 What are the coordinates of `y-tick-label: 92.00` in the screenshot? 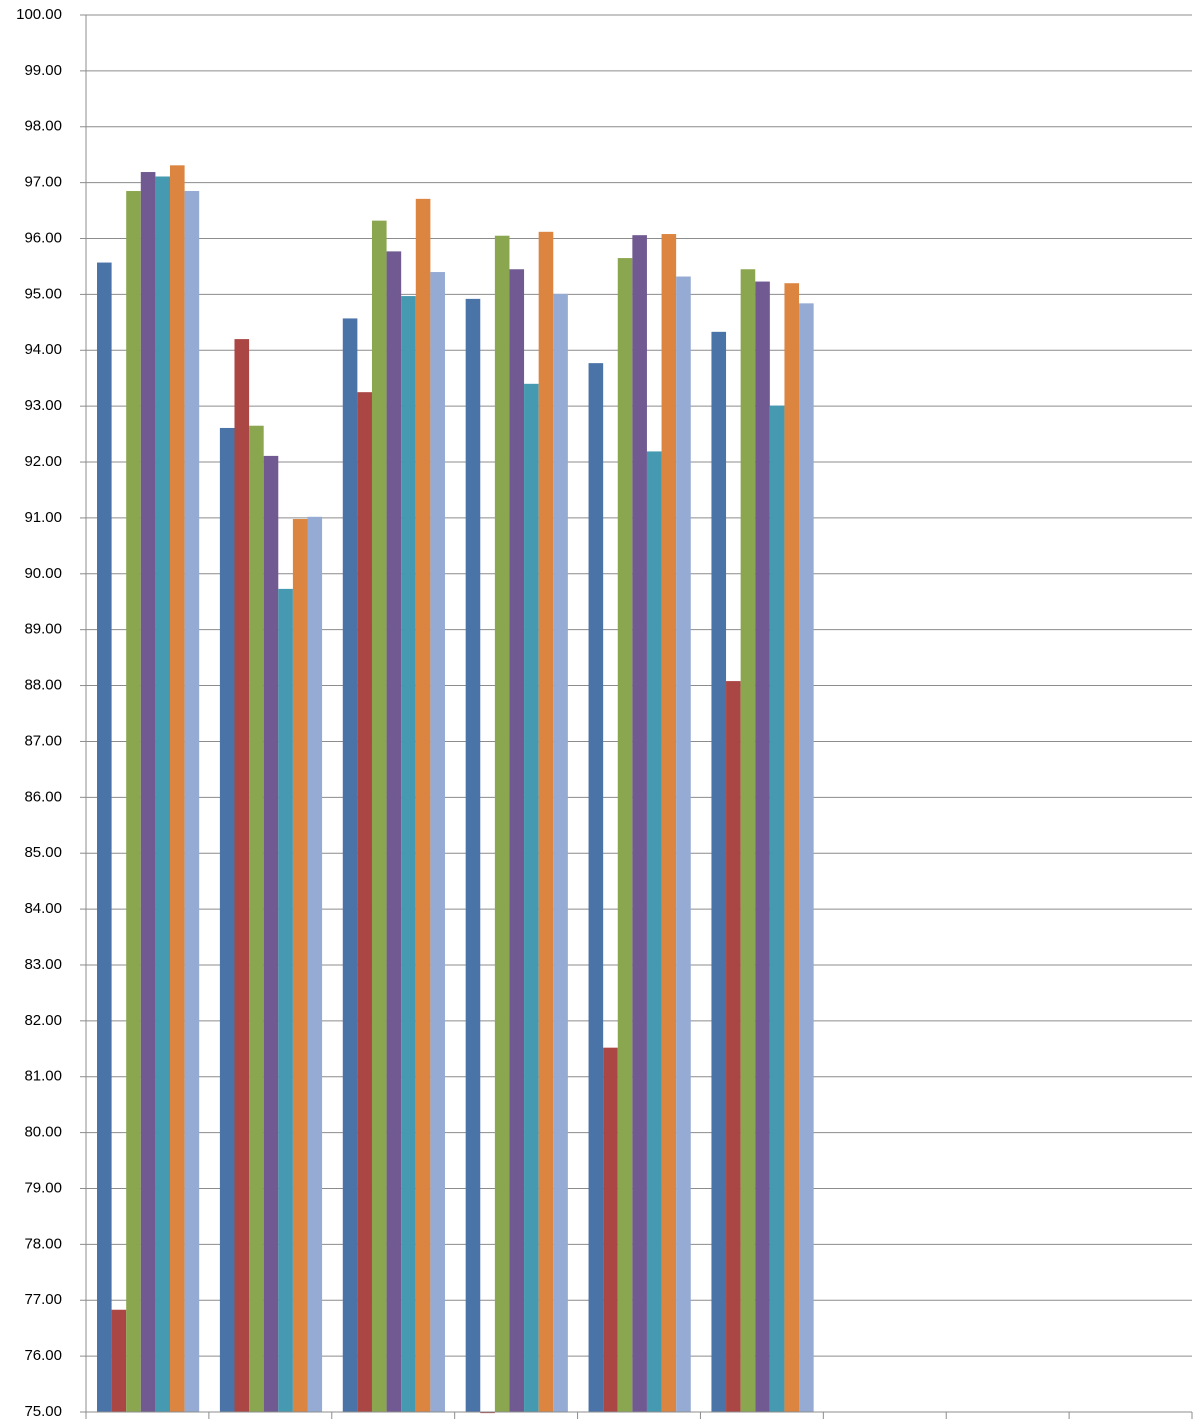 It's located at (43, 461).